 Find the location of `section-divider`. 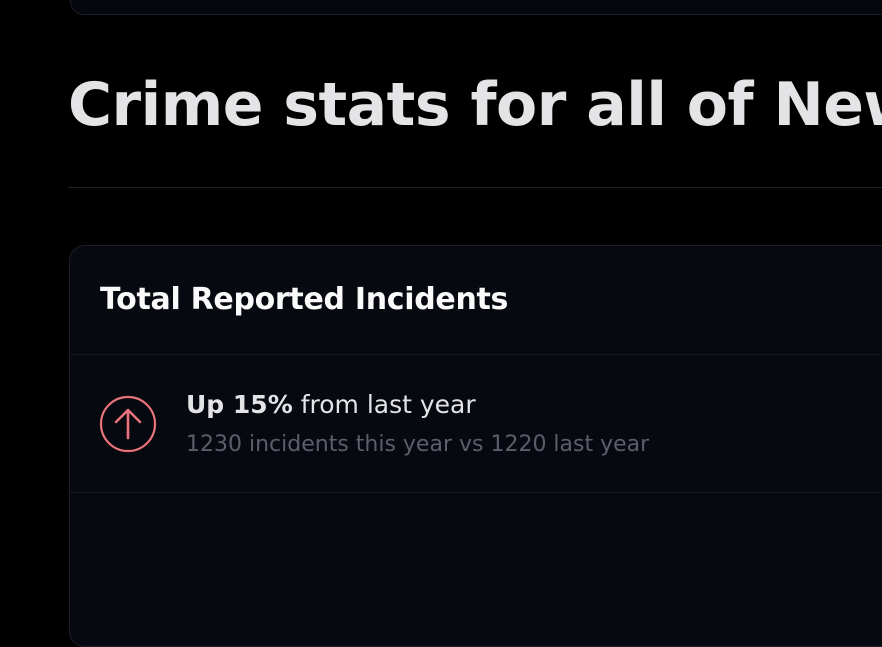

section-divider is located at coordinates (475, 187).